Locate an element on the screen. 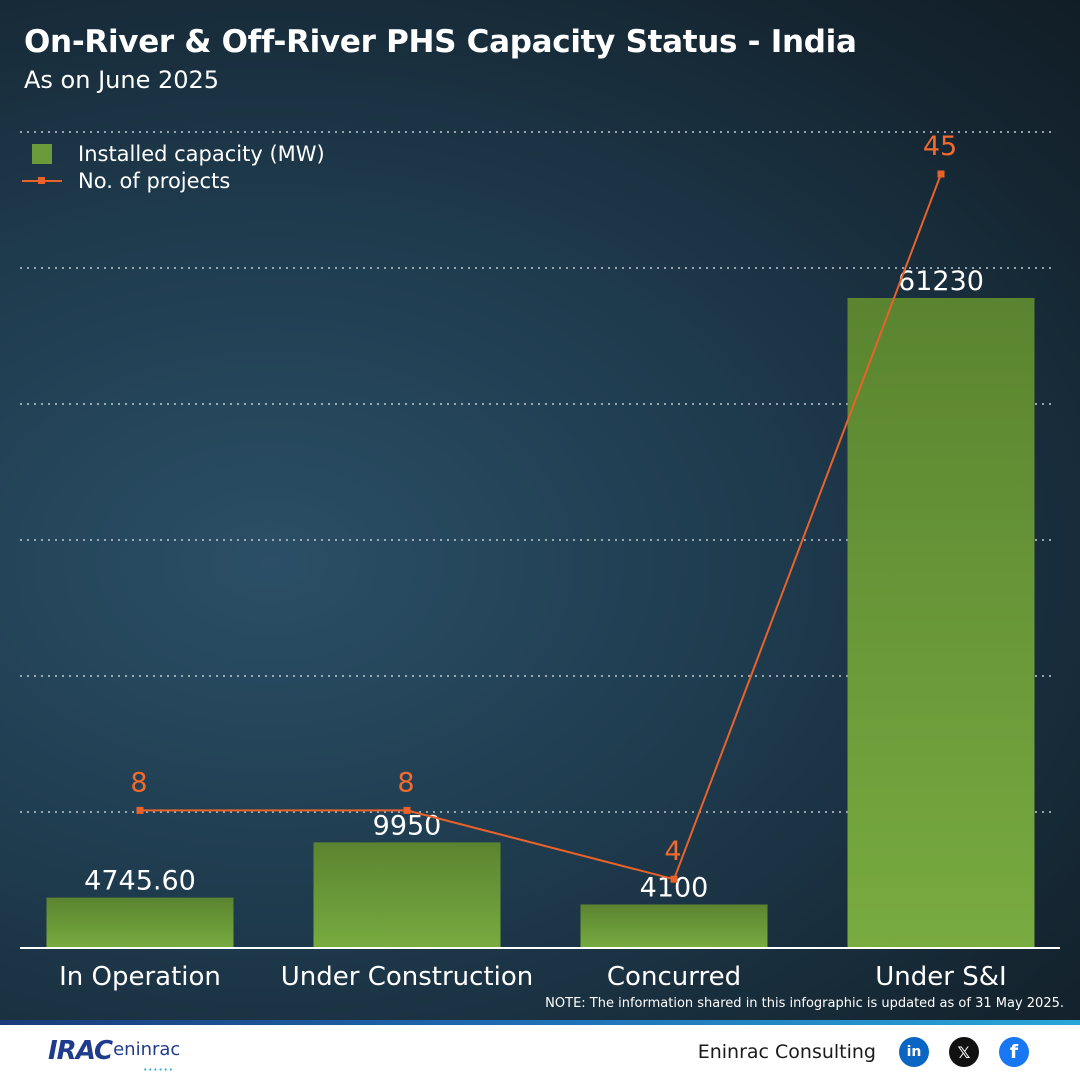 Image resolution: width=1080 pixels, height=1083 pixels. logo-mark: IRAC is located at coordinates (80, 1051).